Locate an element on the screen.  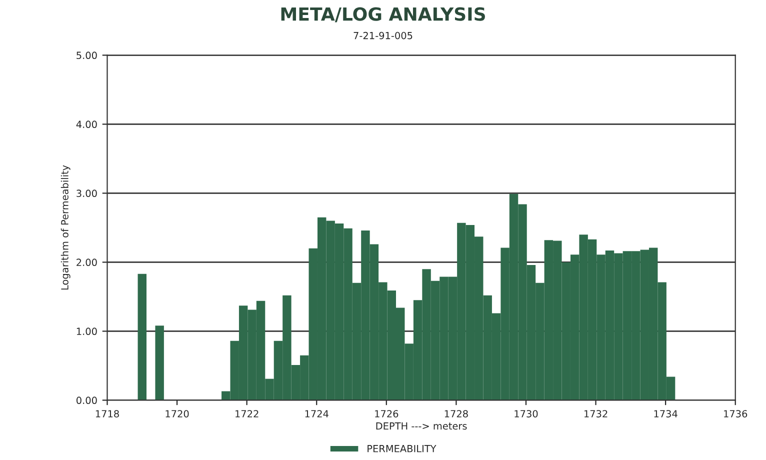
x-tick-label: 1724 is located at coordinates (316, 414).